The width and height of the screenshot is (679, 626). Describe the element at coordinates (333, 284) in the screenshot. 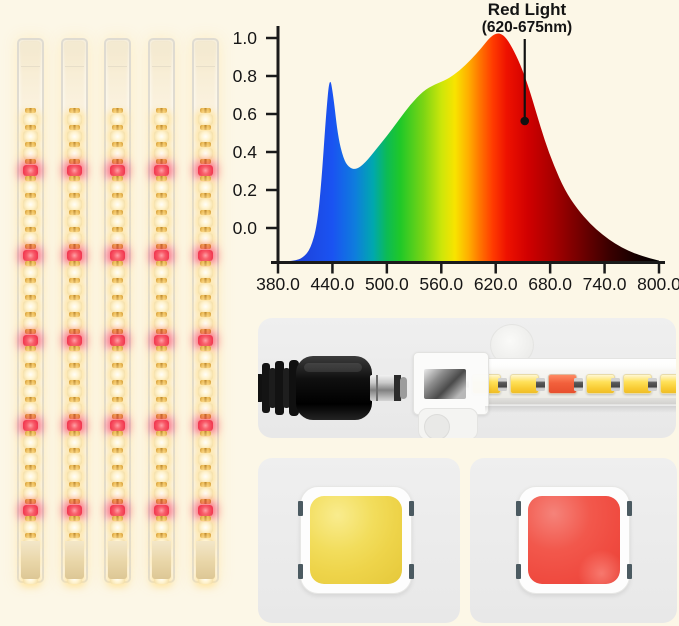

I see `x-tick-label: 440.0` at that location.